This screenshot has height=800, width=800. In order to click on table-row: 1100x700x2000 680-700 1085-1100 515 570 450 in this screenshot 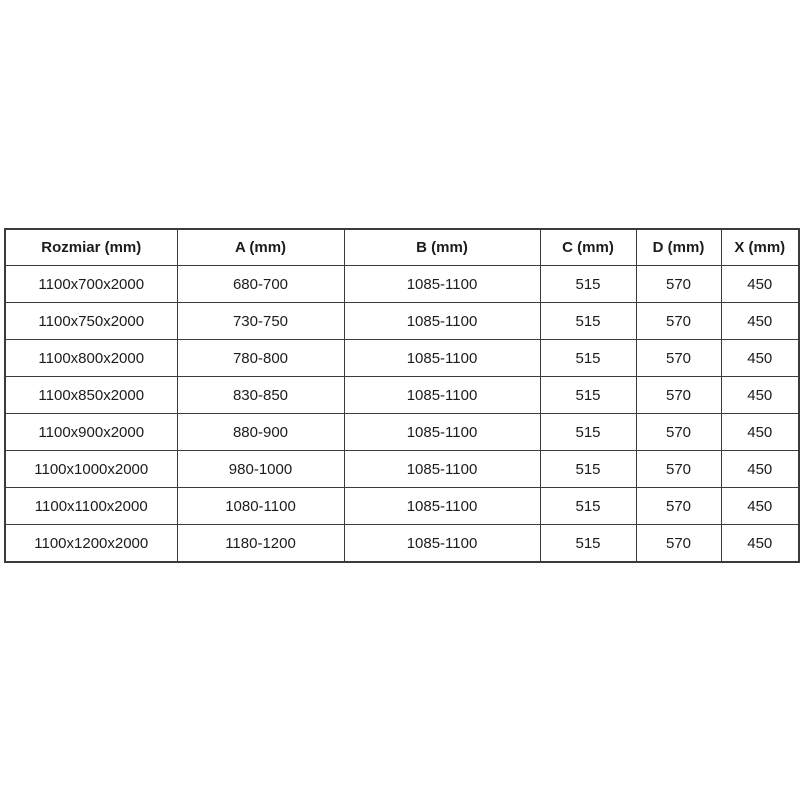, I will do `click(402, 284)`.